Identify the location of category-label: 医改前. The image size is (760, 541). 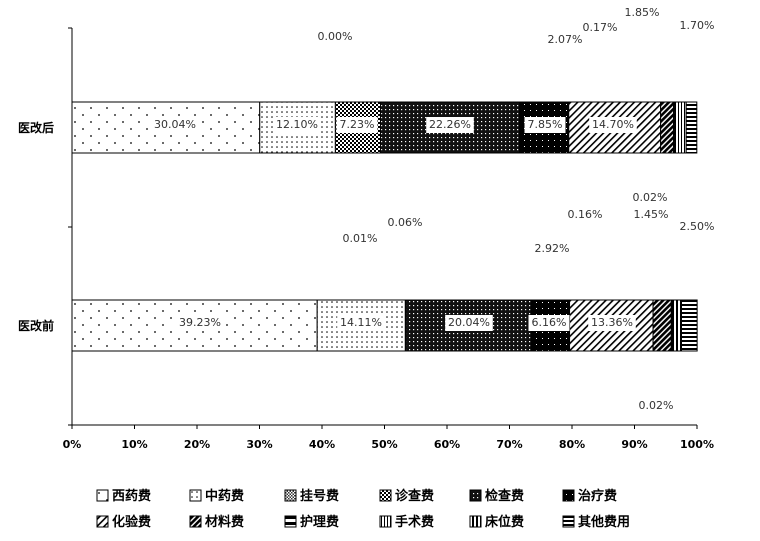
(36, 325).